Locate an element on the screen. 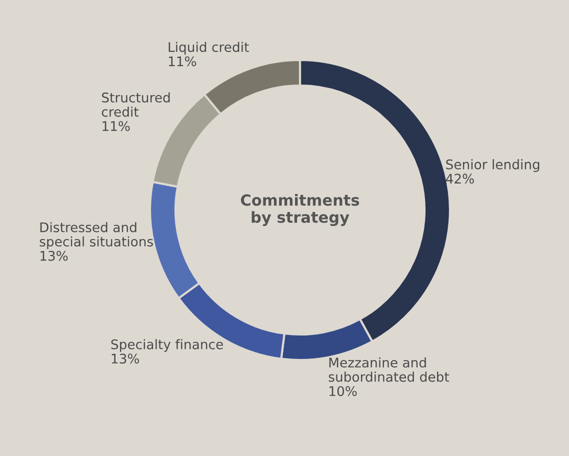 The height and width of the screenshot is (456, 569). data-label: 42% is located at coordinates (460, 179).